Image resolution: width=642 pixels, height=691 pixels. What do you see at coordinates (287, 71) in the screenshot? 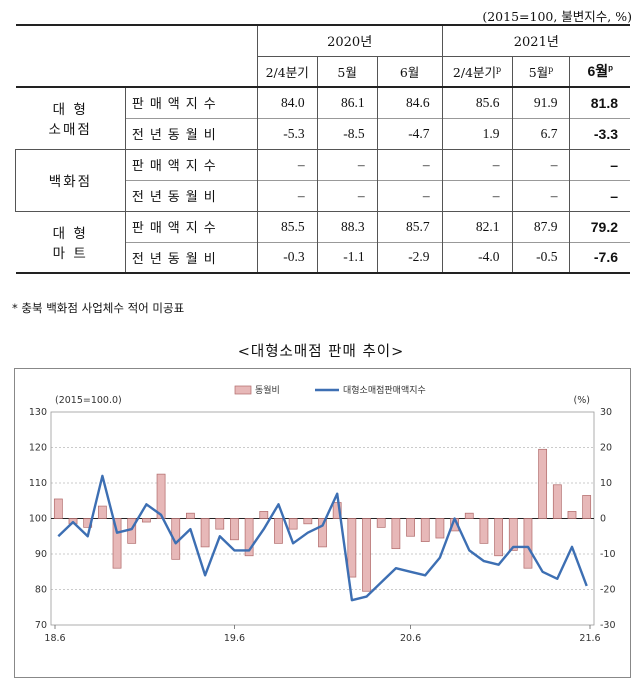
I see `header-2020-q2: 2/4분기` at bounding box center [287, 71].